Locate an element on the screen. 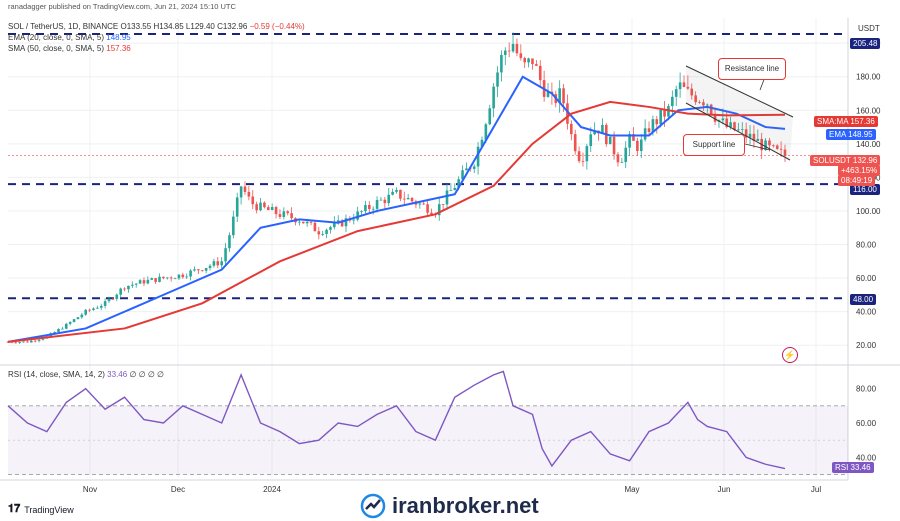 This screenshot has width=900, height=521. currency-label: USDT is located at coordinates (869, 28).